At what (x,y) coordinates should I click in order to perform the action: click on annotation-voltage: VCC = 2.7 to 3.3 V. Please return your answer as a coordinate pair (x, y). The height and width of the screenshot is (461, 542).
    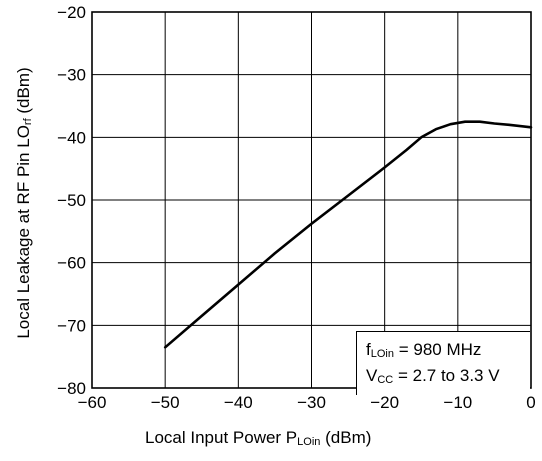
    Looking at the image, I should click on (433, 376).